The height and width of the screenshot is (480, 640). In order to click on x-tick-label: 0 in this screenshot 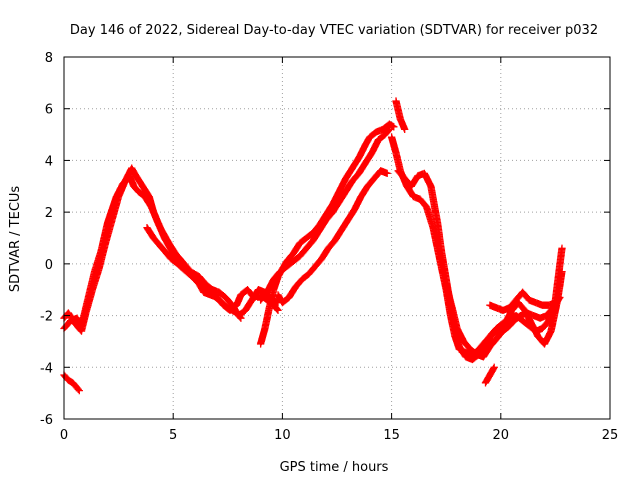, I will do `click(64, 435)`.